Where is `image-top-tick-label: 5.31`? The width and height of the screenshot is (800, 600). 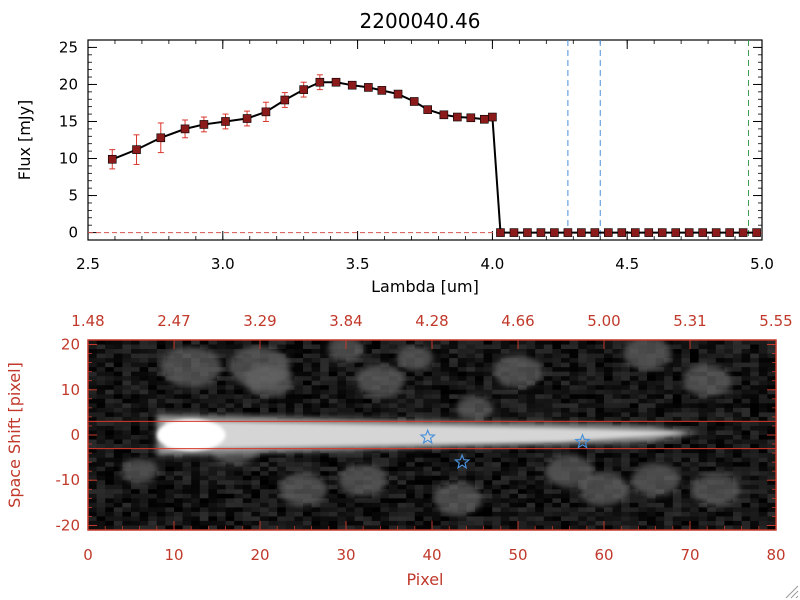 image-top-tick-label: 5.31 is located at coordinates (689, 321).